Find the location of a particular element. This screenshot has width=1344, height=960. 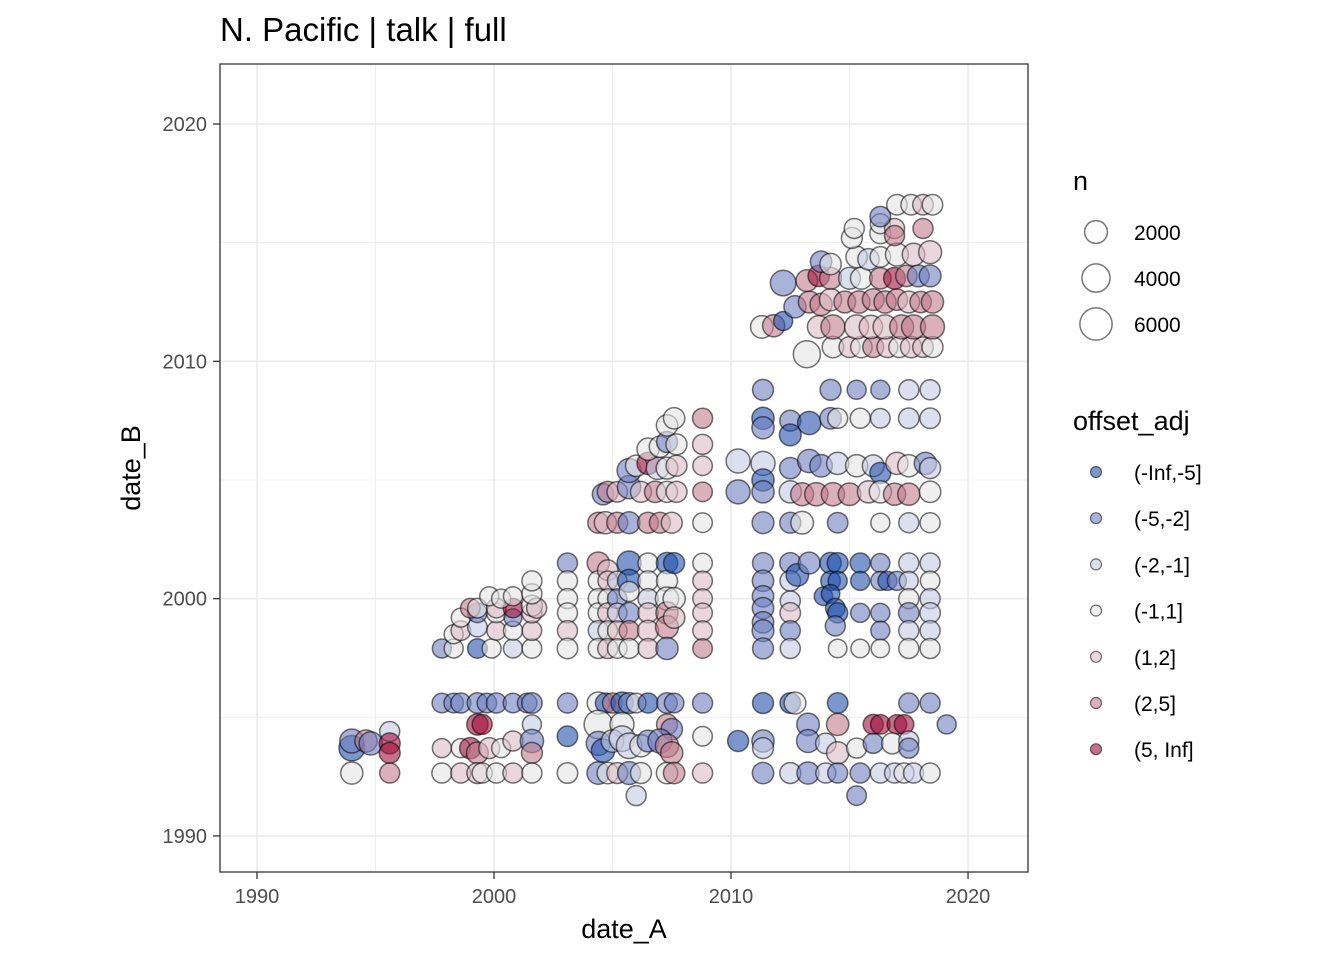

color-key-label: (-1,1] is located at coordinates (1158, 612).